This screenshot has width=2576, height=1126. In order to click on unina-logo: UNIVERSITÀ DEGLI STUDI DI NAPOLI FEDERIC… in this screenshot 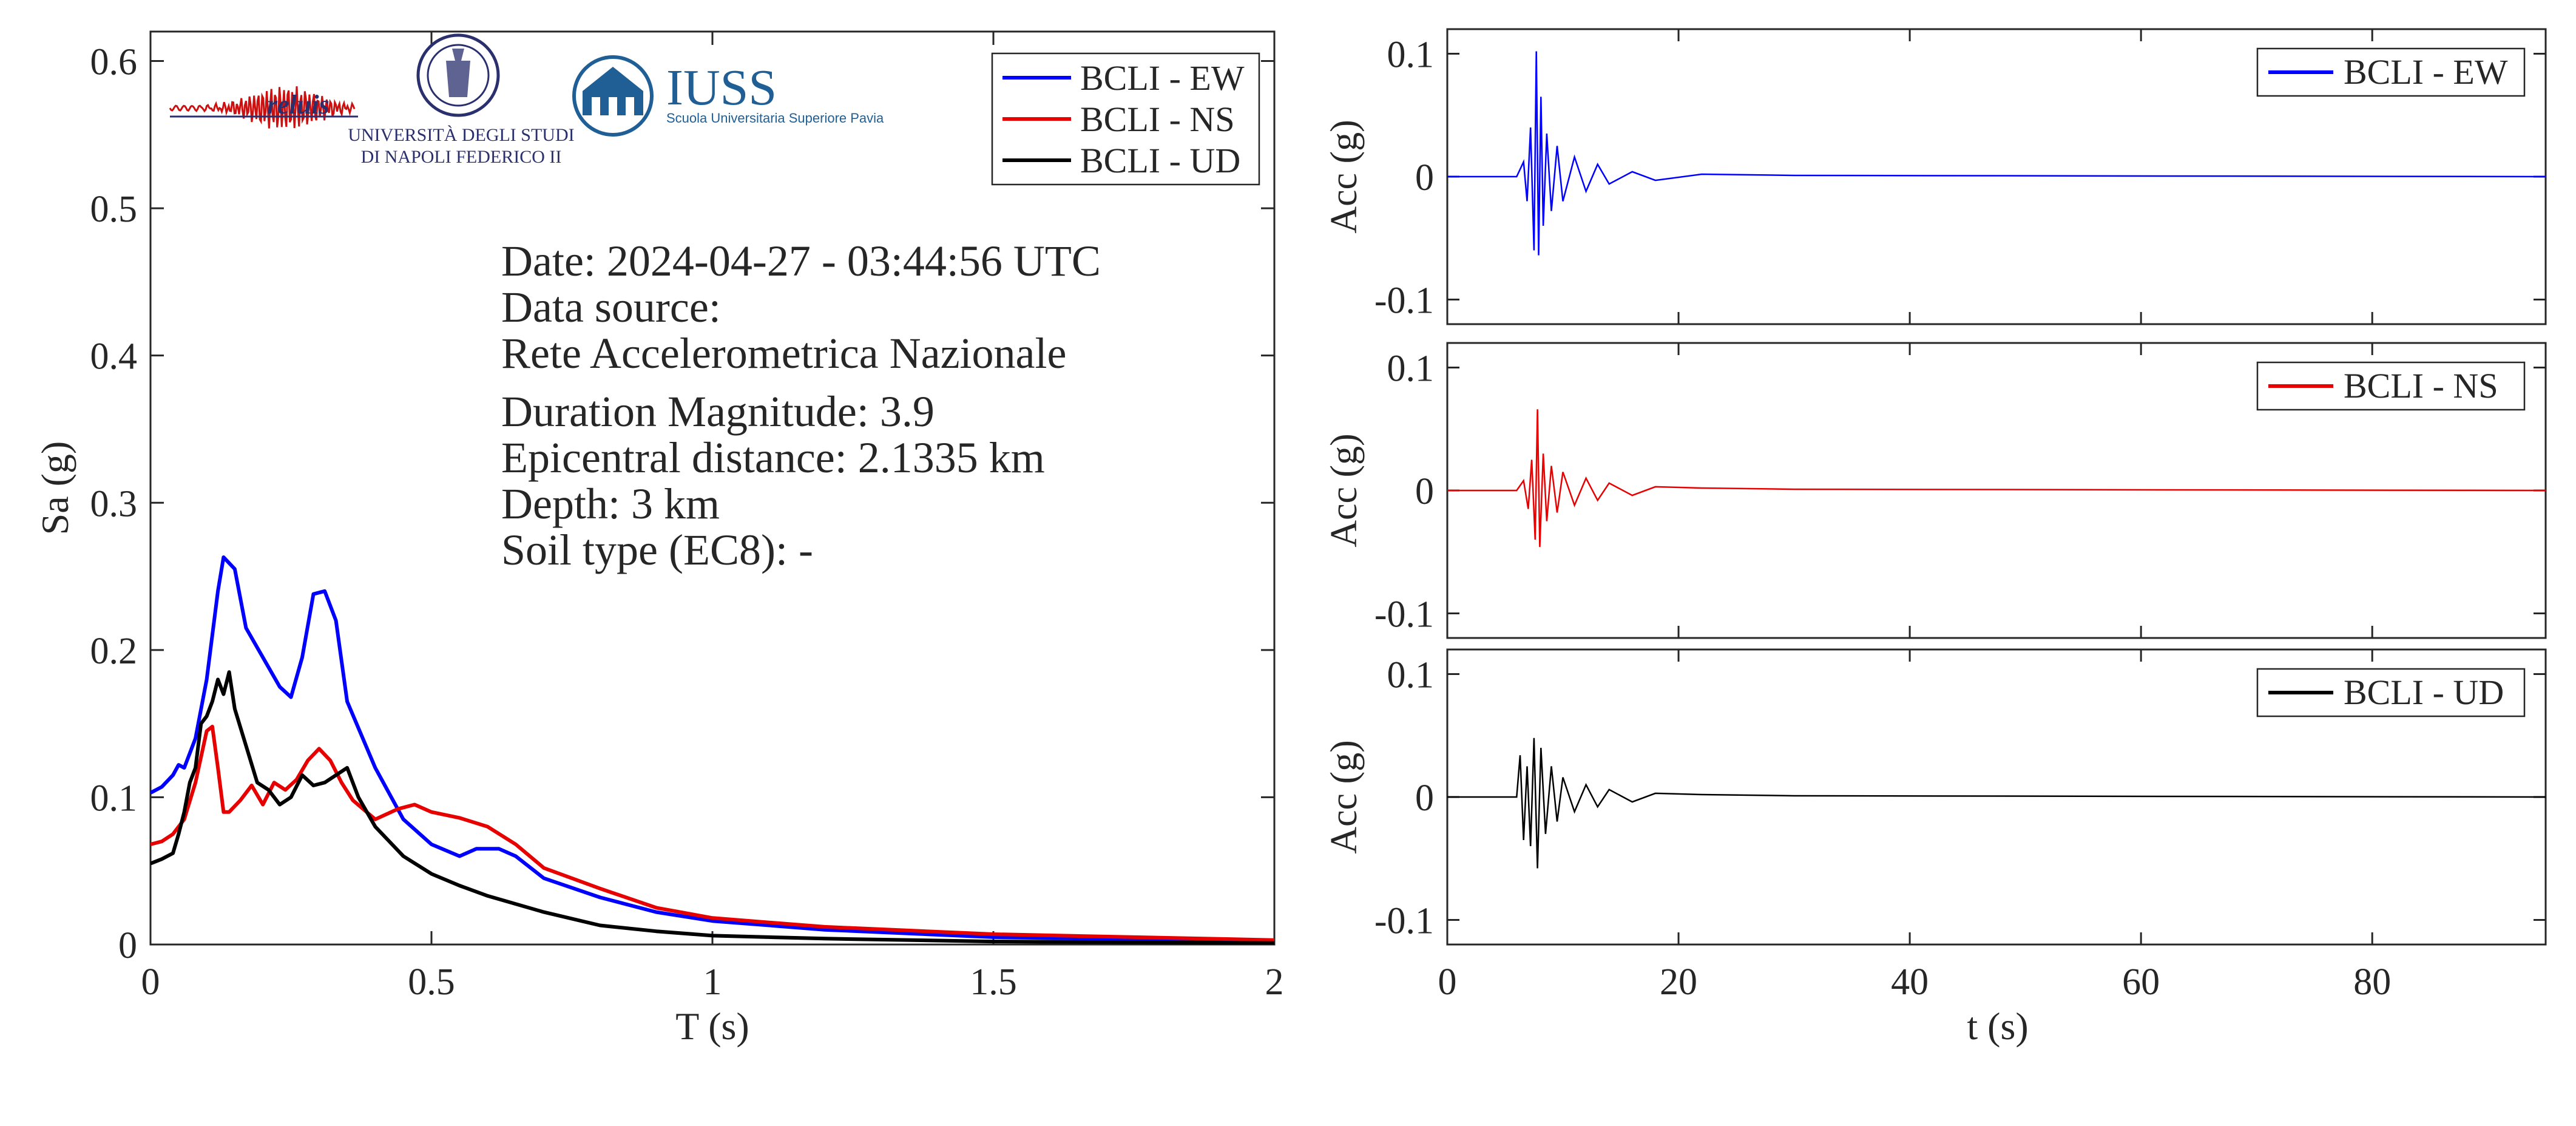, I will do `click(461, 100)`.